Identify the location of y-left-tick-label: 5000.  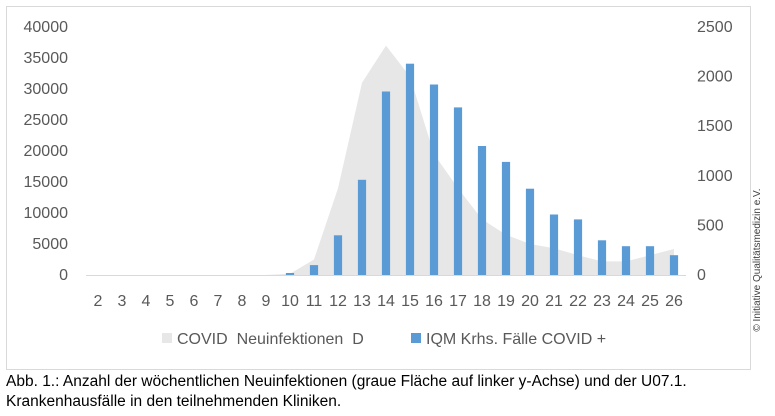
(50, 244).